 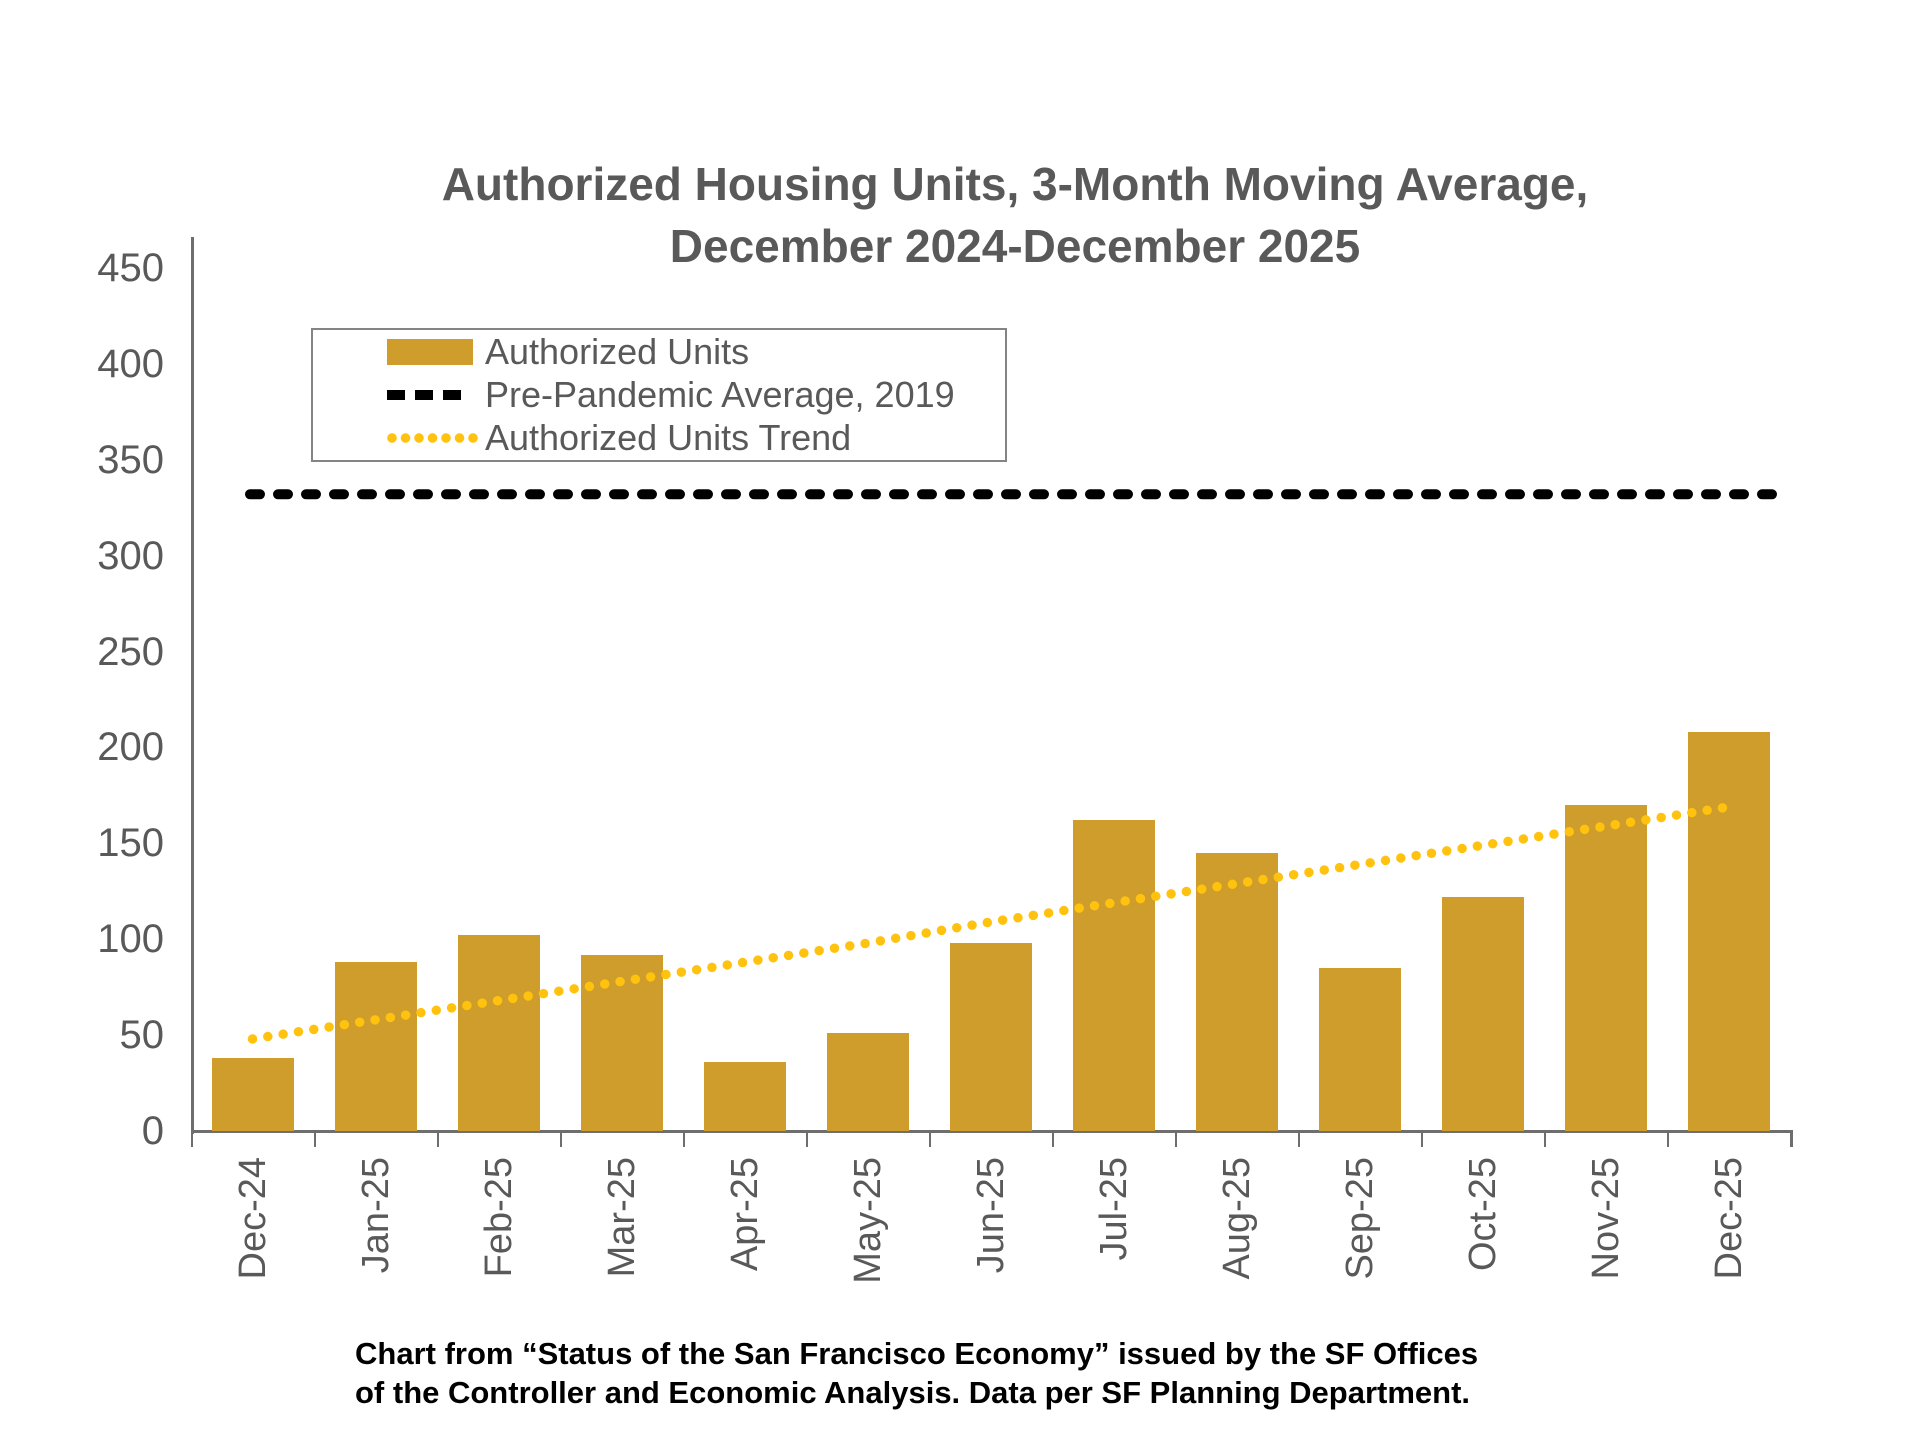 I want to click on x-axis-label-Nov-25: Nov-25, so click(x=1605, y=1218).